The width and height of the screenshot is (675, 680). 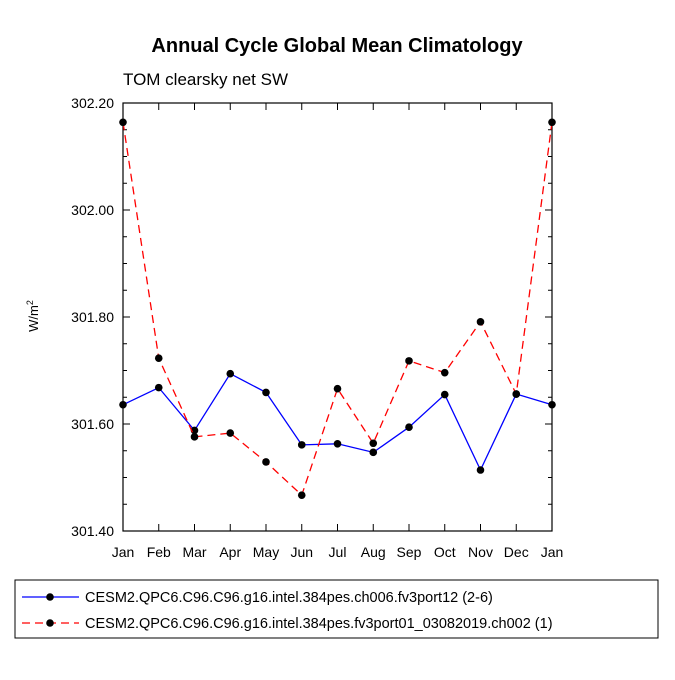 I want to click on y-tick-label: 302.20, so click(x=92, y=103).